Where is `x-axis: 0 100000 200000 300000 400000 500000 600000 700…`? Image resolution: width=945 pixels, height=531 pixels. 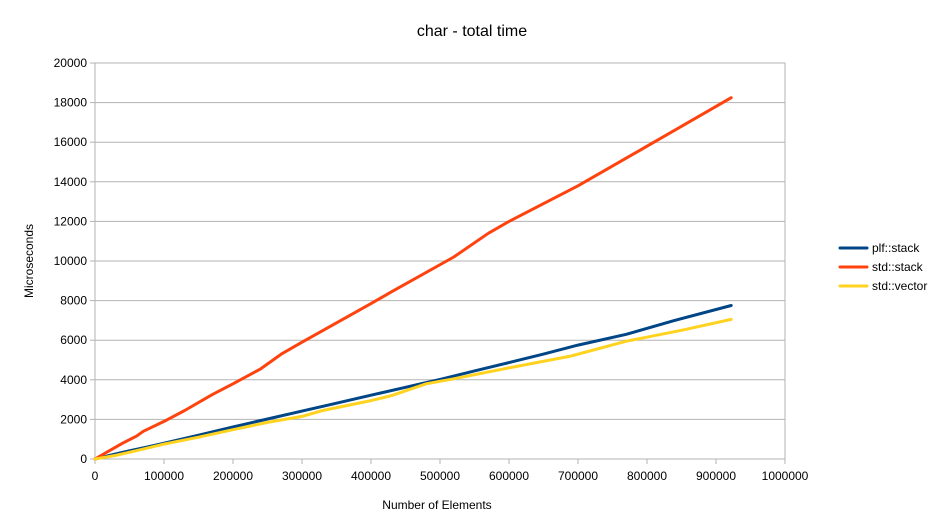 x-axis: 0 100000 200000 300000 400000 500000 600000 700… is located at coordinates (450, 471).